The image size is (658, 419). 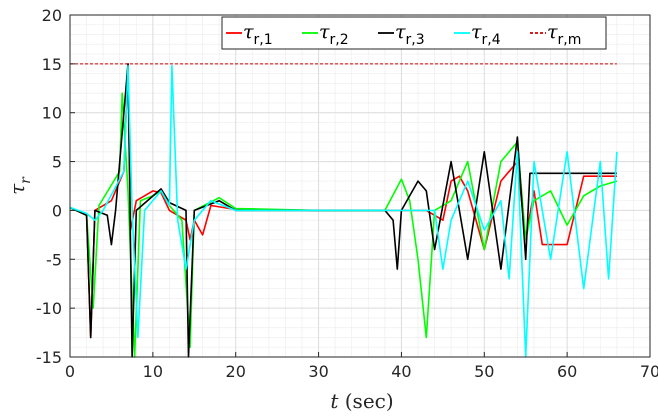 I want to click on x-tick-label: 20, so click(x=236, y=371).